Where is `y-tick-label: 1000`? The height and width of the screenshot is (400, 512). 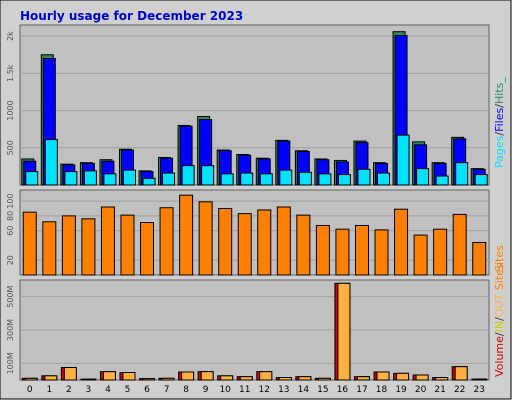
y-tick-label: 1000 is located at coordinates (10, 110).